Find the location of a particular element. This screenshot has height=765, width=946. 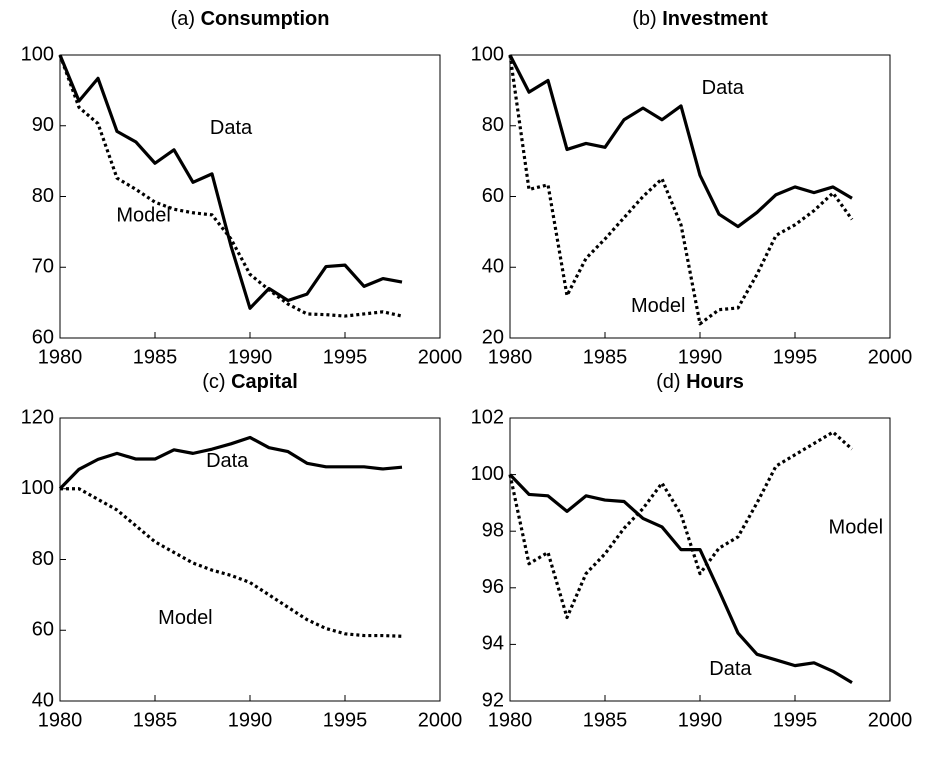

panel-title: (b) Investment is located at coordinates (700, 19).